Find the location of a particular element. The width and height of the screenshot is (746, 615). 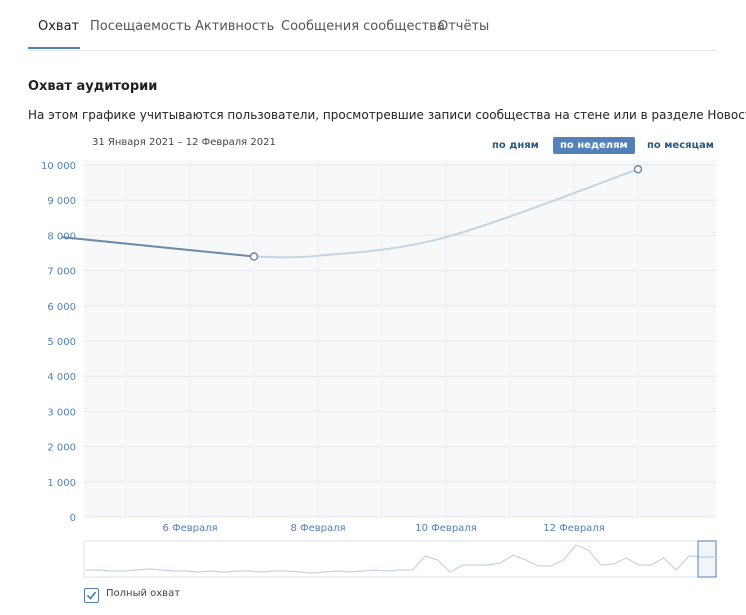

y-tick-label: 9 000 is located at coordinates (61, 201).